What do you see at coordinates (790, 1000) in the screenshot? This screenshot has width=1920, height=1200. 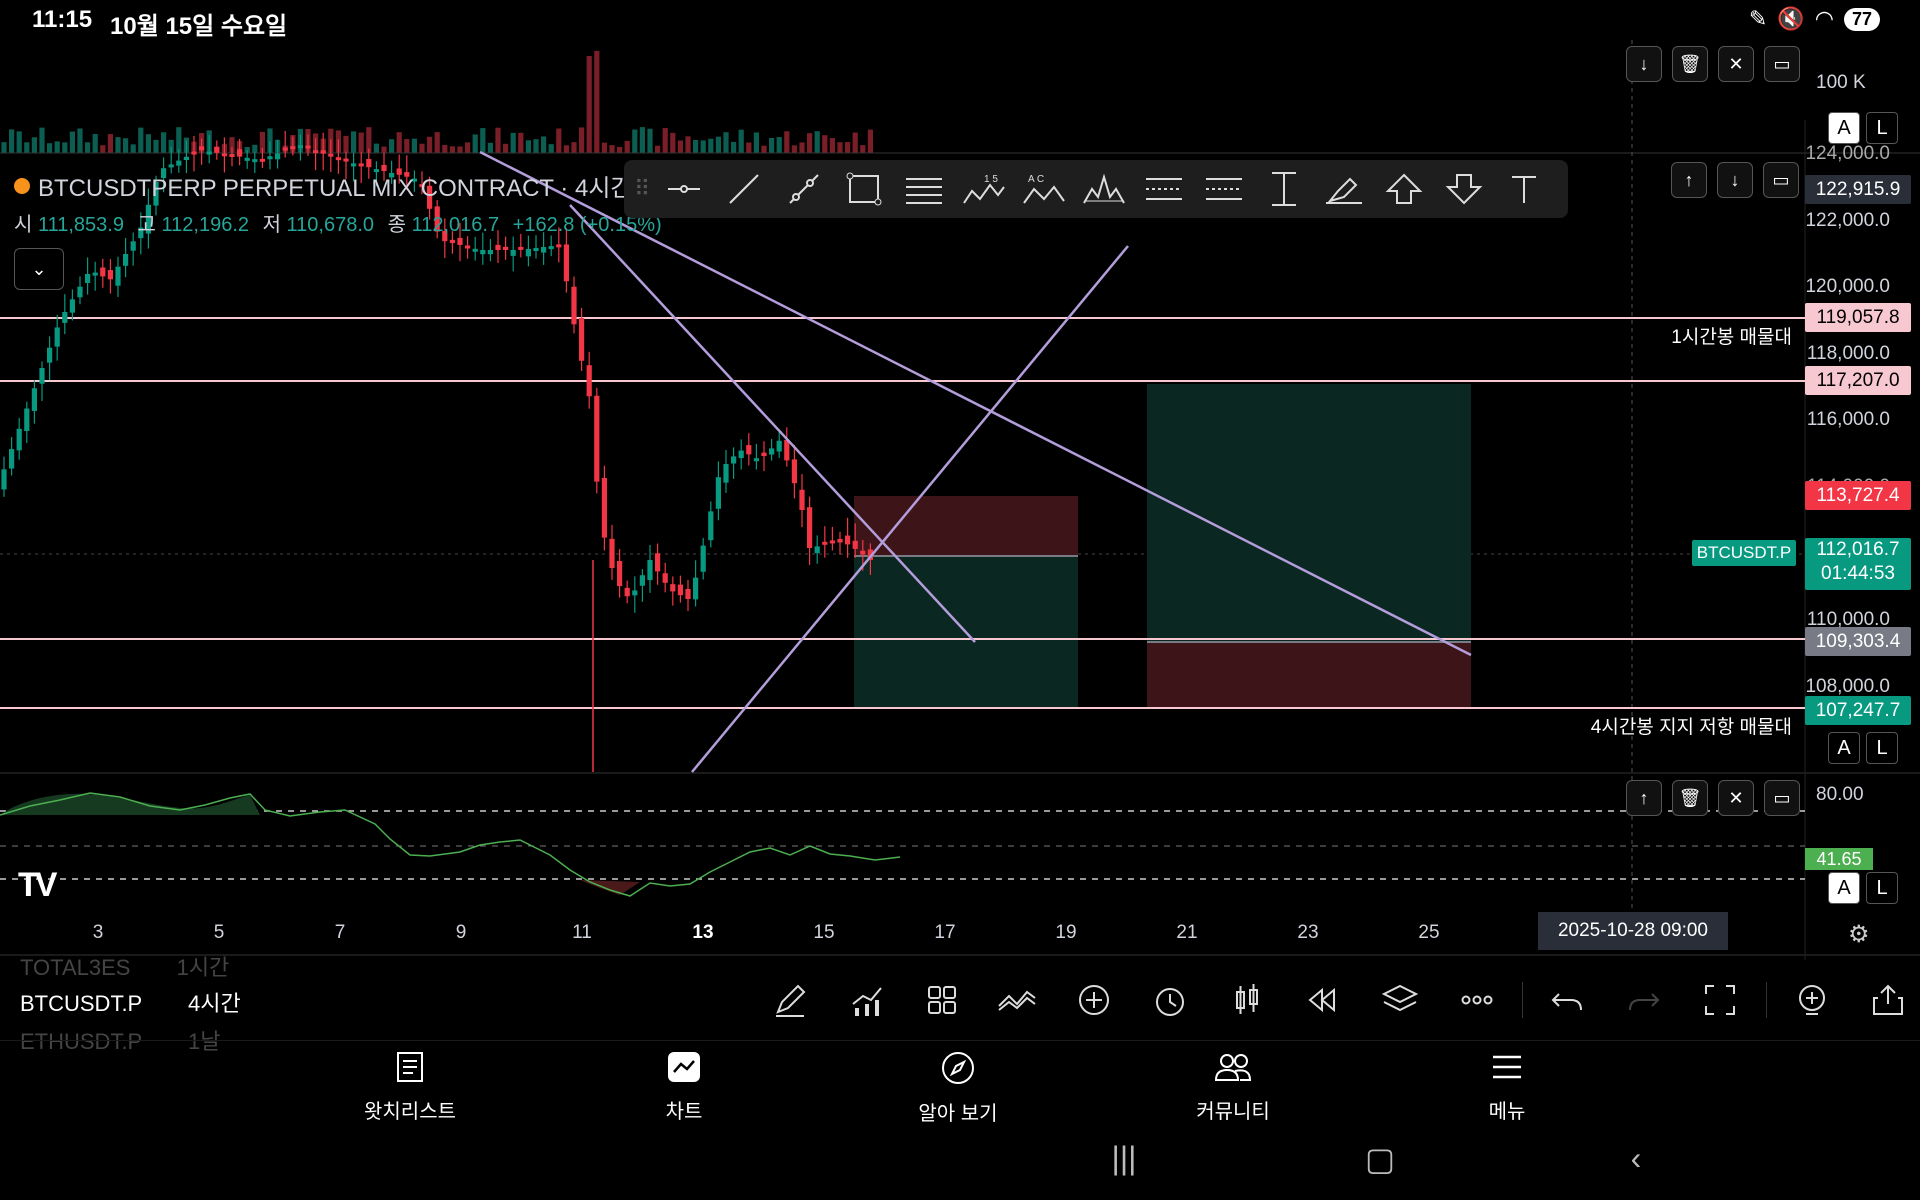 I see `pencil-icon` at bounding box center [790, 1000].